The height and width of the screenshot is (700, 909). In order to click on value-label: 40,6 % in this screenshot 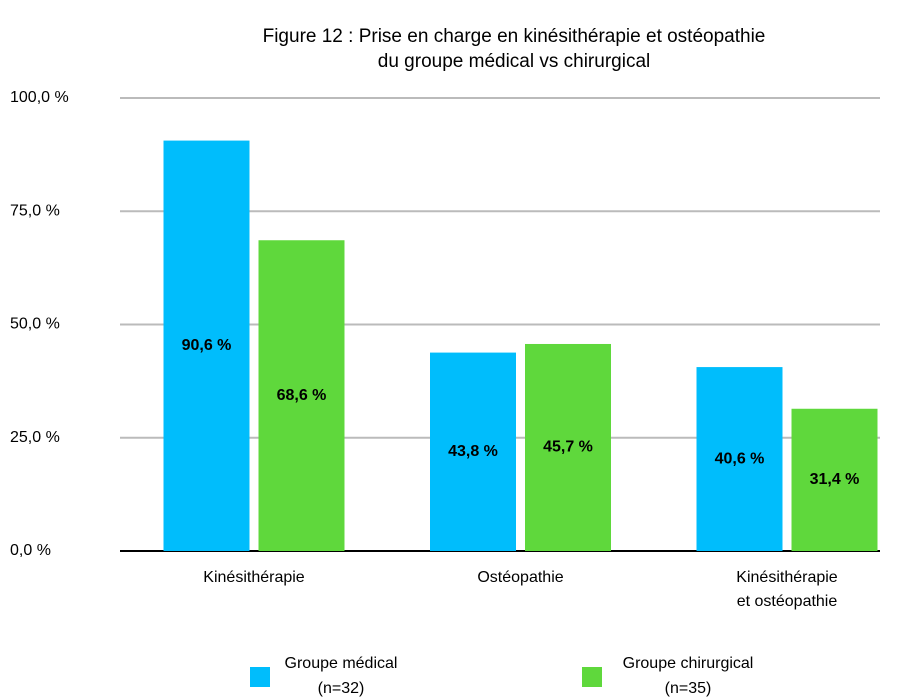, I will do `click(740, 458)`.